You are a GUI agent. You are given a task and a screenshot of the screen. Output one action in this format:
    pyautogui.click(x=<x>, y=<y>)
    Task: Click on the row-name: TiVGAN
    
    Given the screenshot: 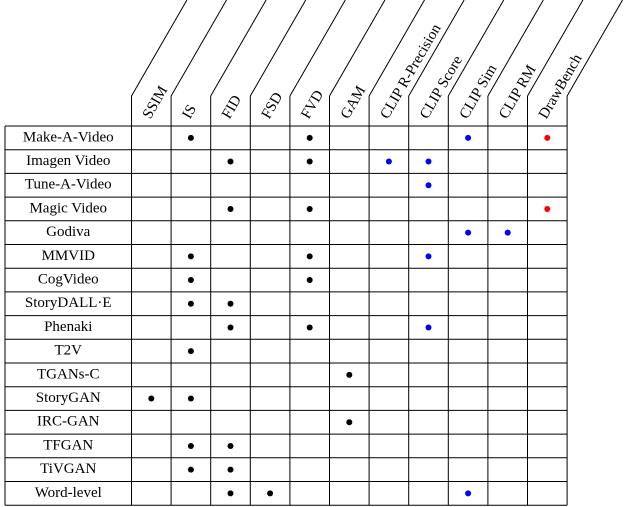 What is the action you would take?
    pyautogui.click(x=68, y=469)
    